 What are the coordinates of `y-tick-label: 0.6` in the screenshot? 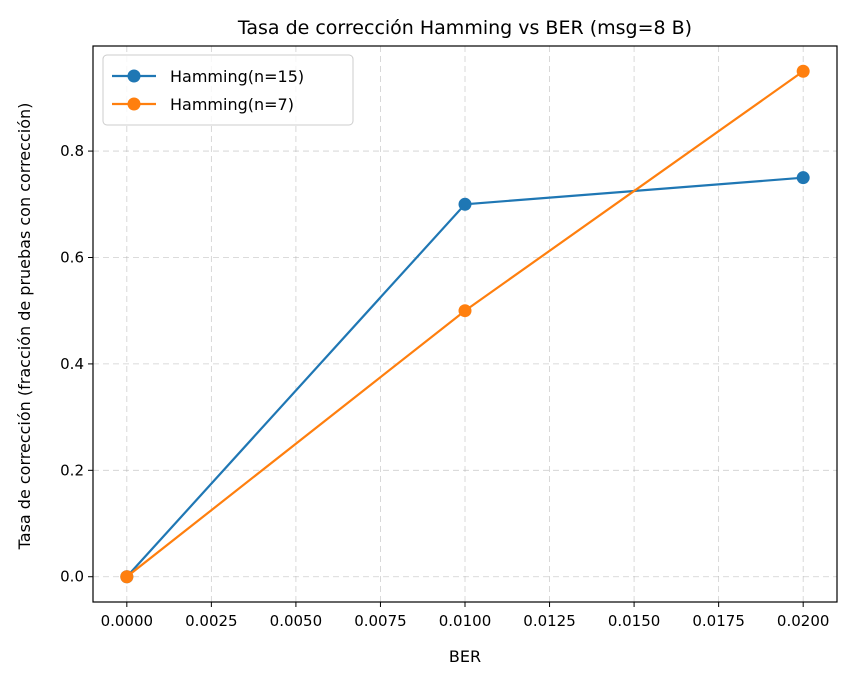 It's located at (72, 257).